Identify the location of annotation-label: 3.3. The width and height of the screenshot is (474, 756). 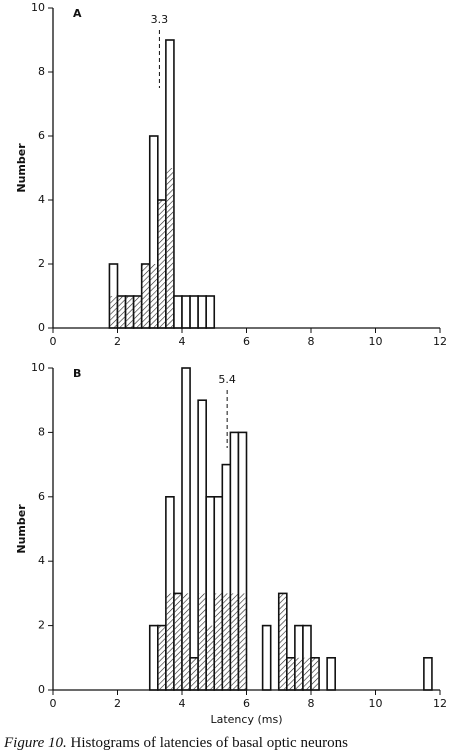
(160, 19).